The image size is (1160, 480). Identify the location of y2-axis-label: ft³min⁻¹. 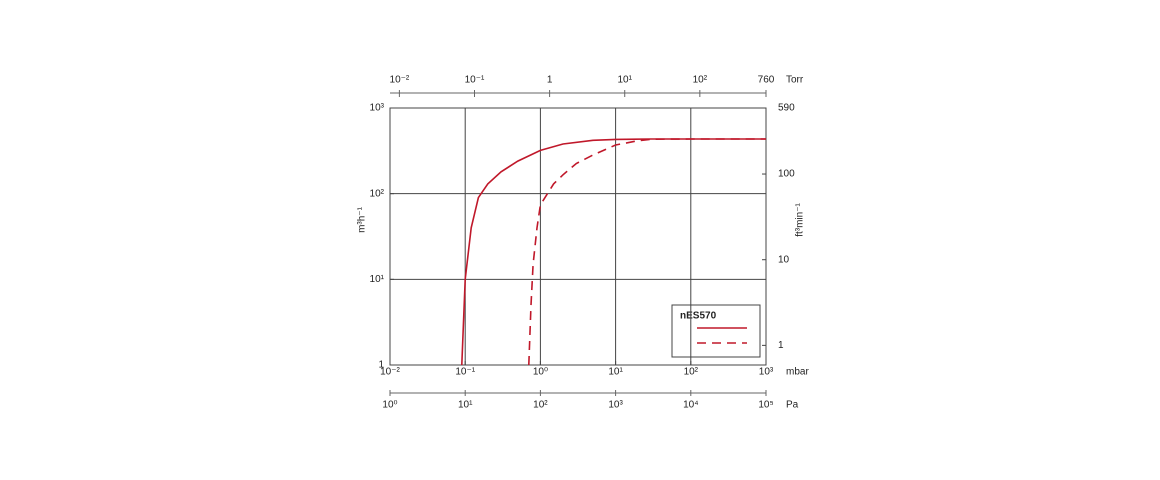
(800, 220).